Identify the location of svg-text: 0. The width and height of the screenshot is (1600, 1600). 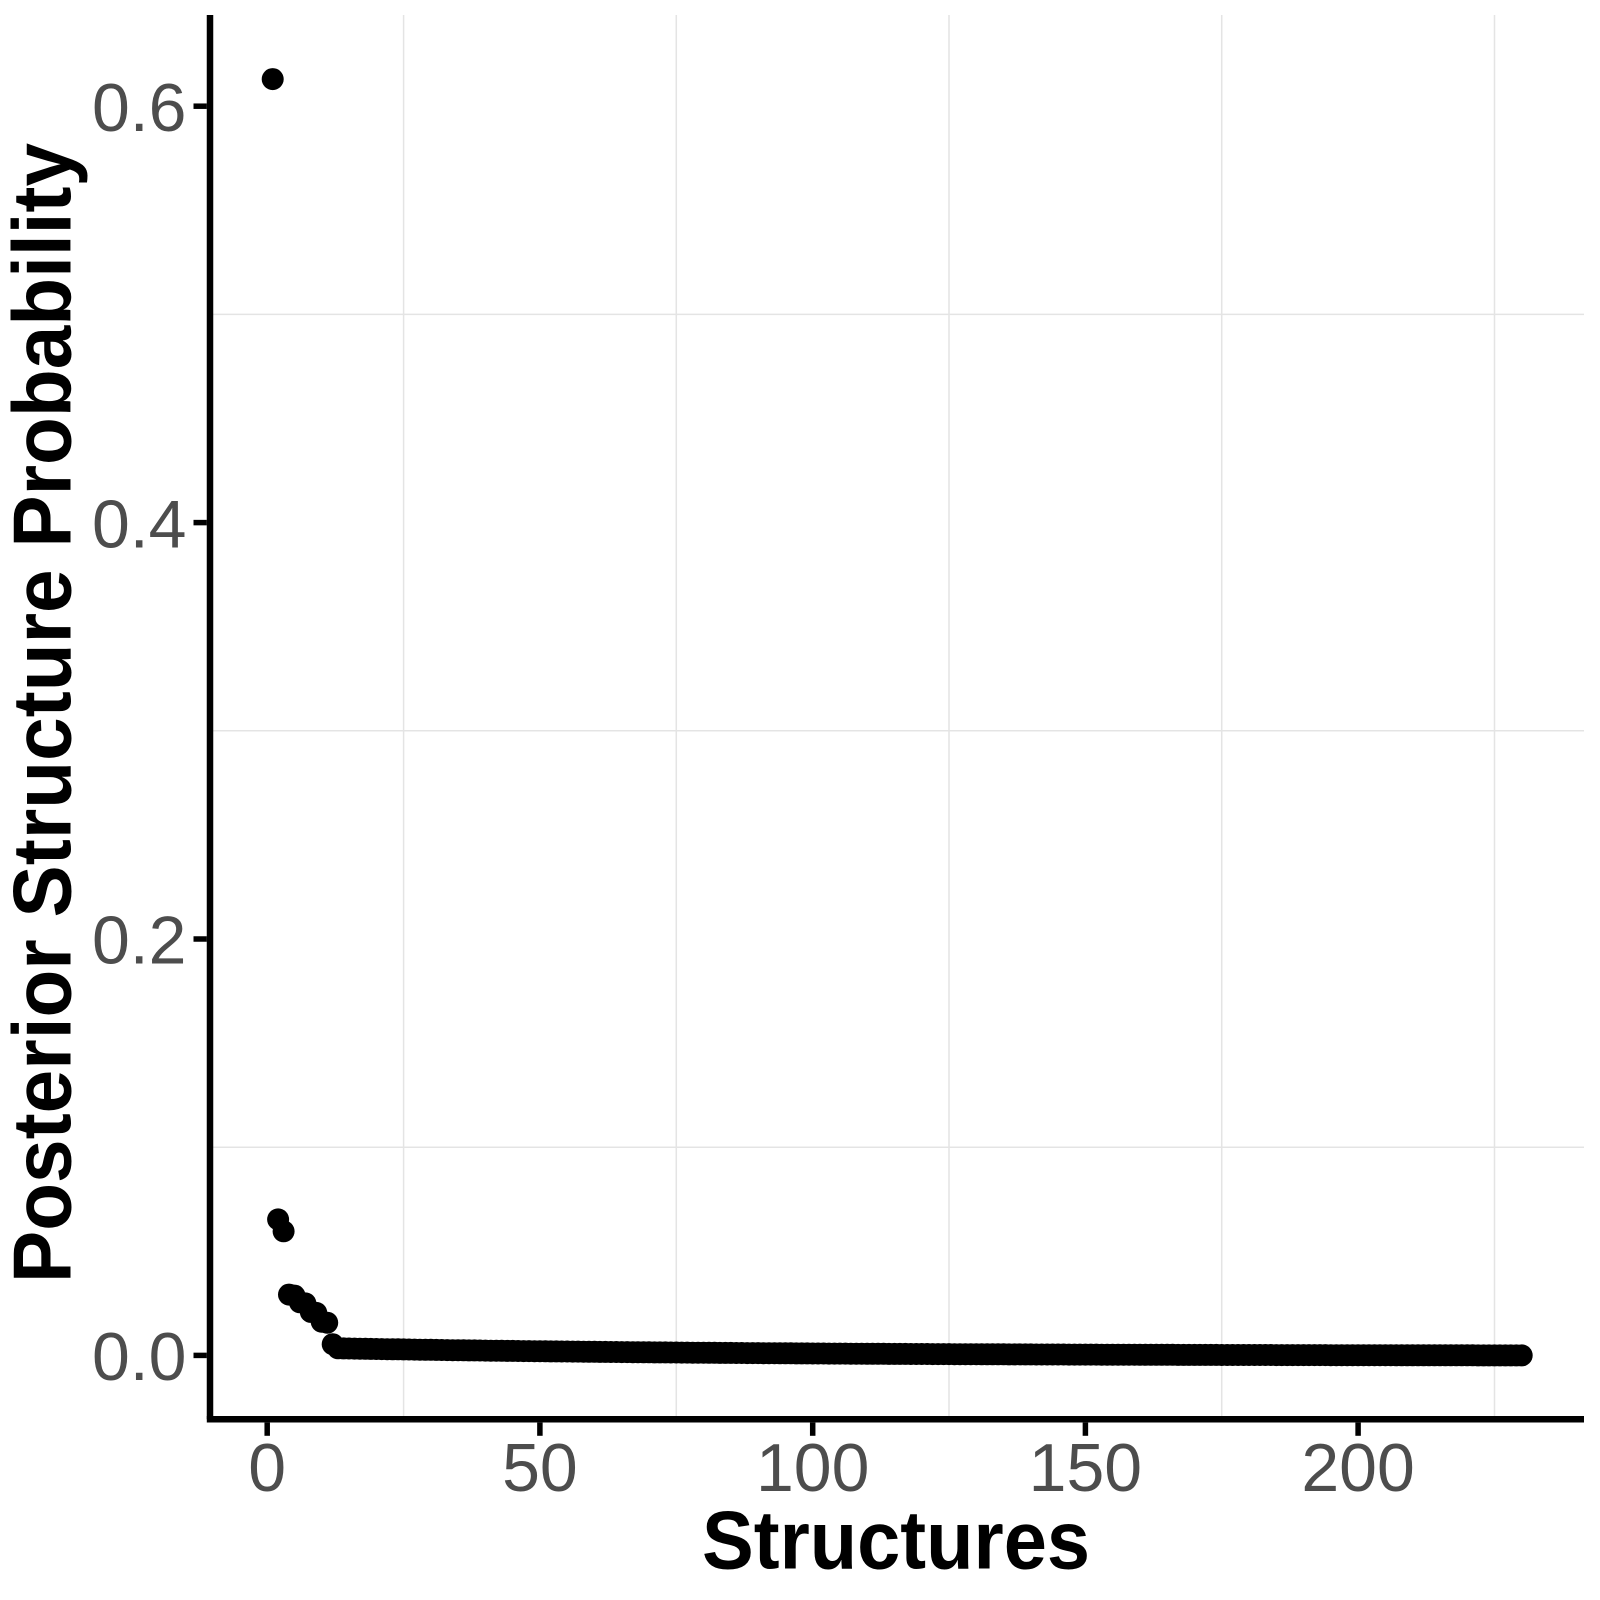
(267, 1468).